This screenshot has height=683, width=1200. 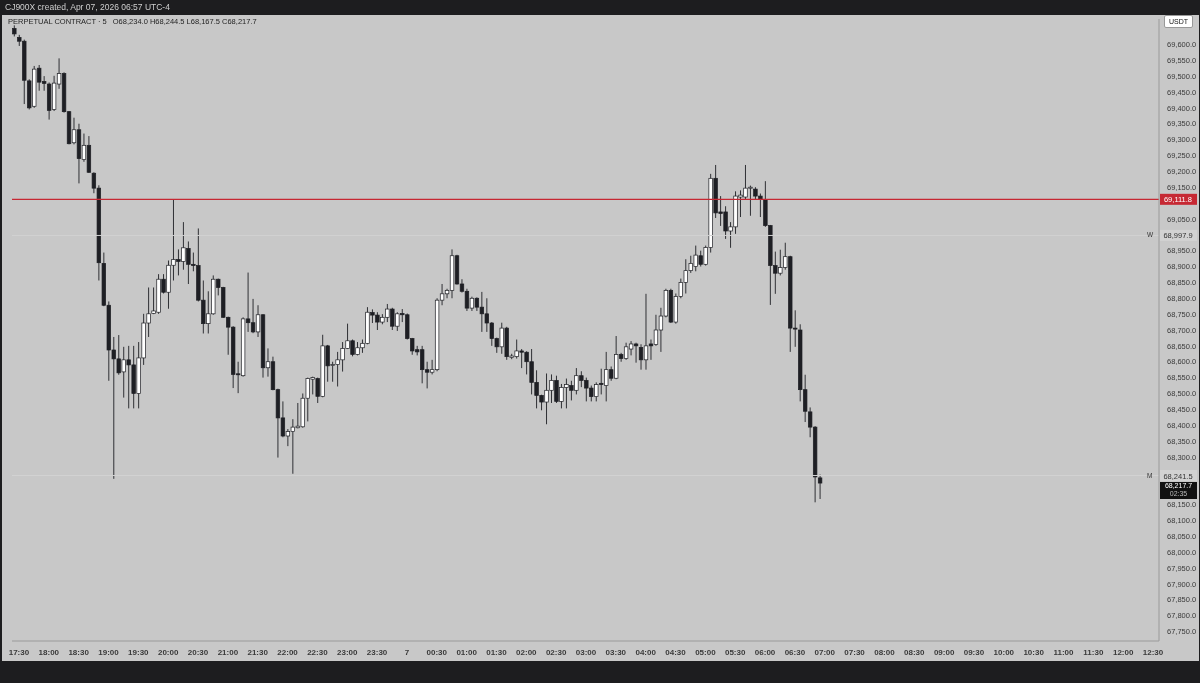 What do you see at coordinates (348, 652) in the screenshot?
I see `x-tick-label: 23:00` at bounding box center [348, 652].